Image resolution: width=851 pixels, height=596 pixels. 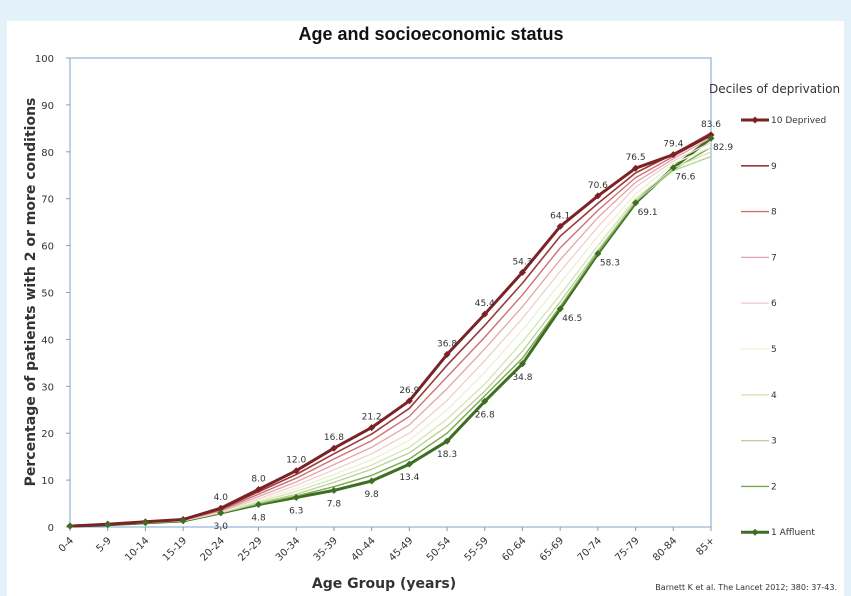 I want to click on x-tick-label: 80-84, so click(x=665, y=549).